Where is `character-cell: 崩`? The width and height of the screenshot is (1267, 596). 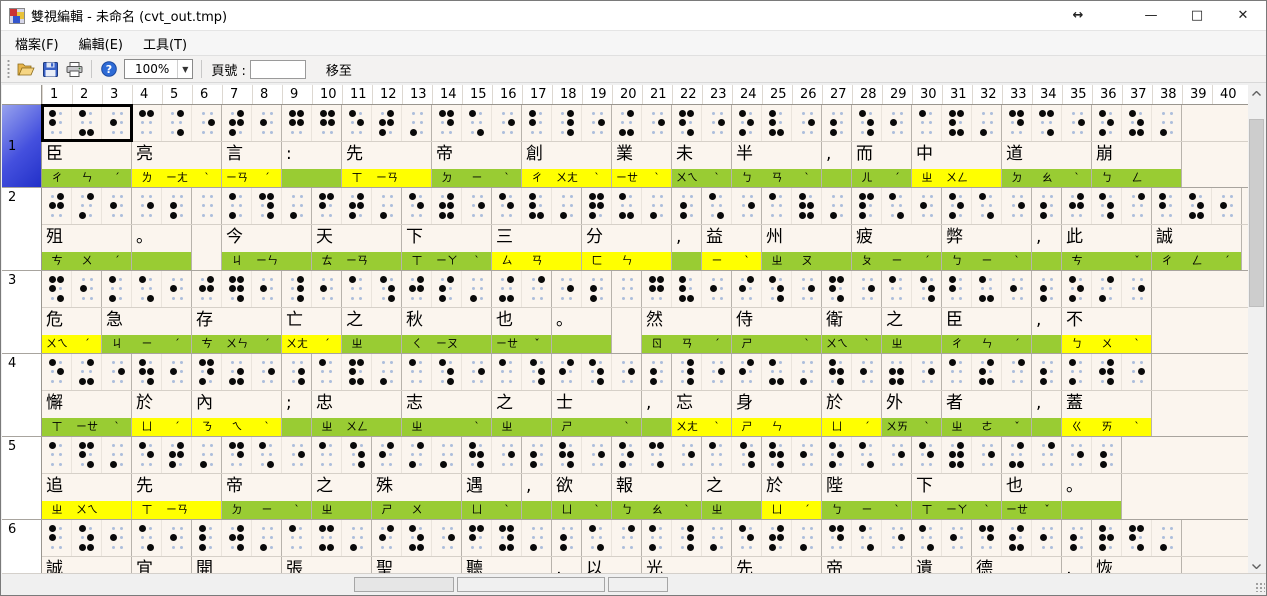 character-cell: 崩 is located at coordinates (1137, 155).